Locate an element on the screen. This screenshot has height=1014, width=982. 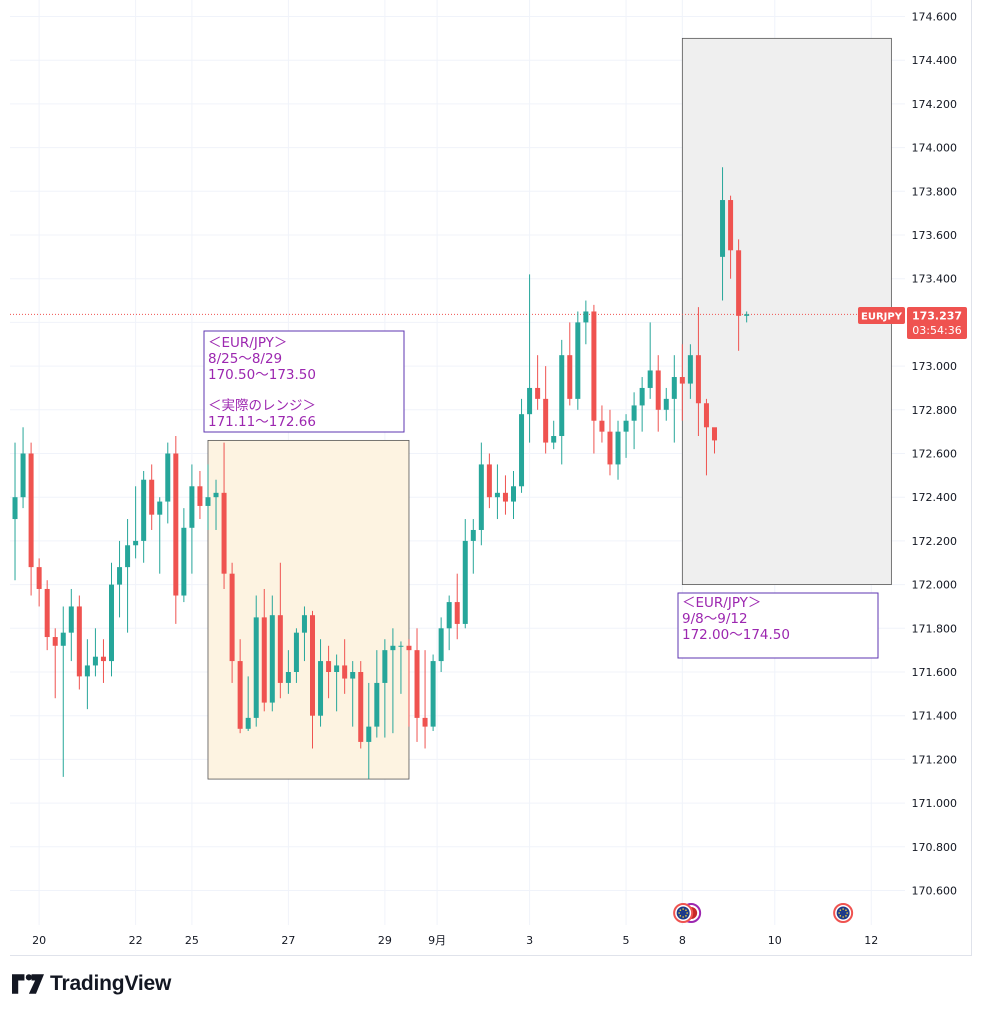
forecast-range-box is located at coordinates (786, 311).